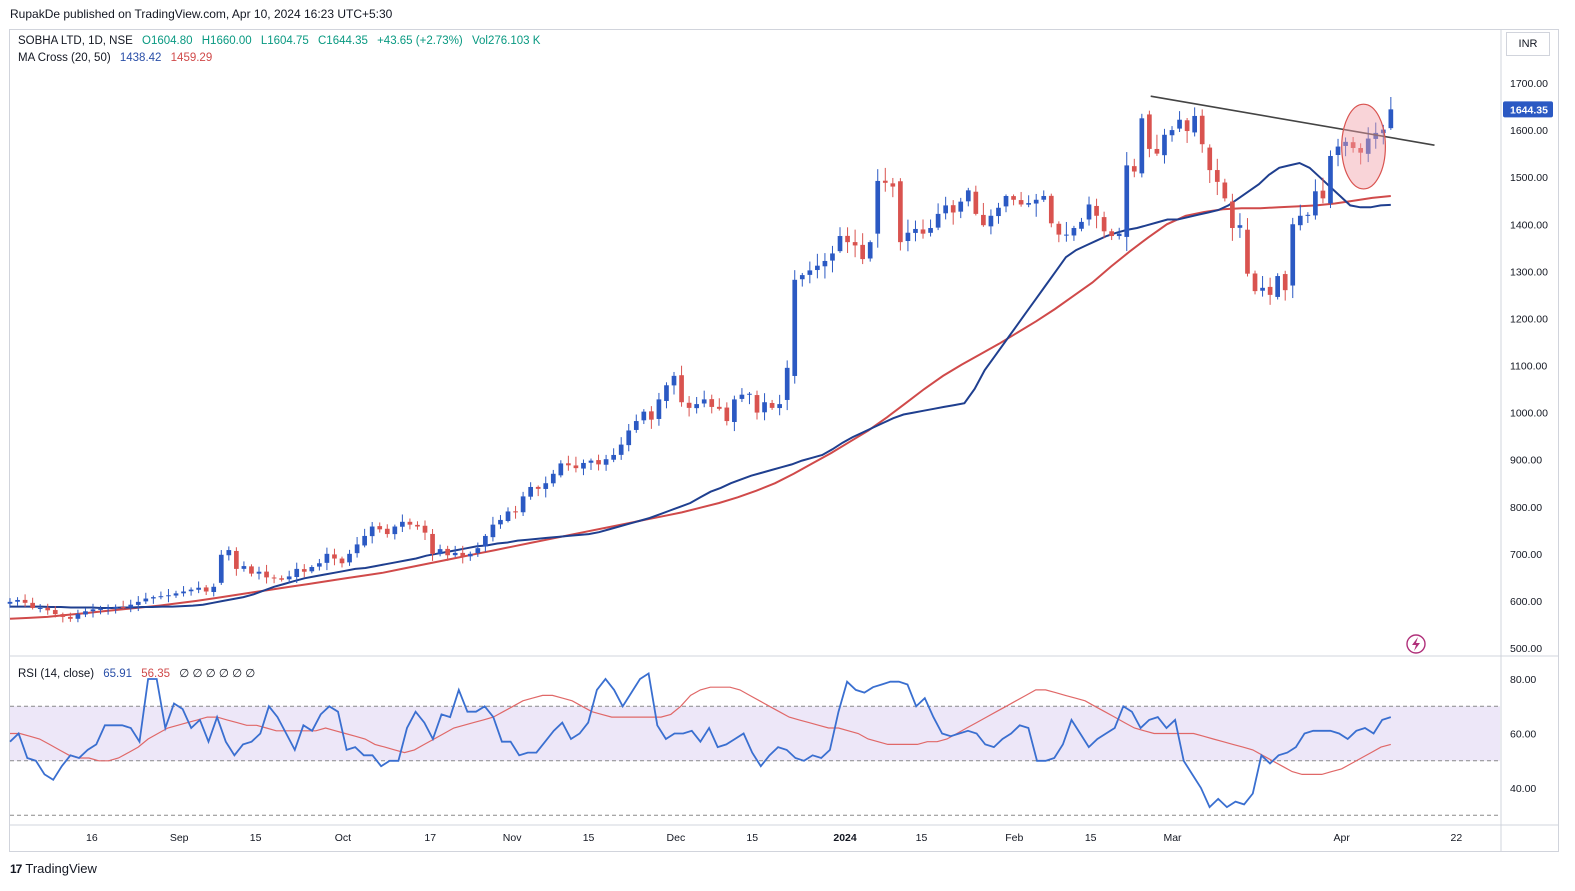  Describe the element at coordinates (118, 58) in the screenshot. I see `ma-legend: MA Cross (20, 50) 1438.42 1459.29` at that location.